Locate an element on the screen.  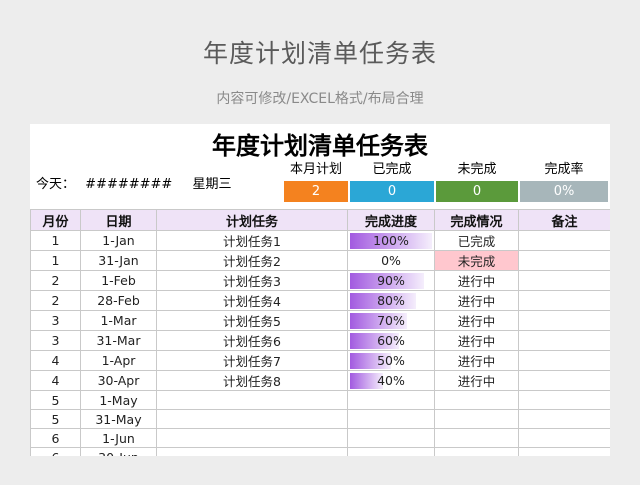
stat-value-completed: 0 is located at coordinates (392, 191).